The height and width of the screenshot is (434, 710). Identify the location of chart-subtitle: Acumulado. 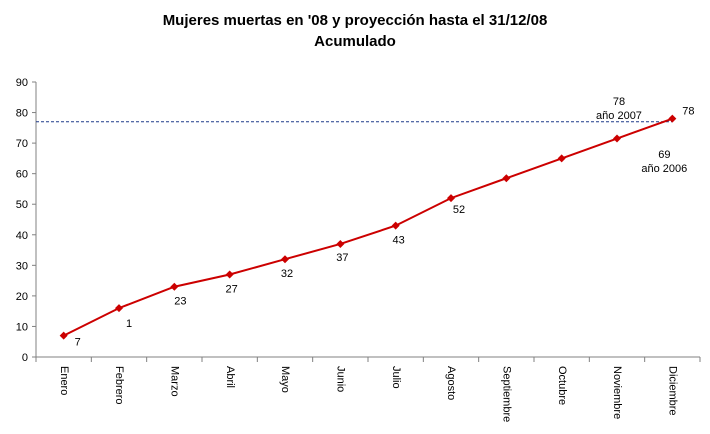
(355, 41).